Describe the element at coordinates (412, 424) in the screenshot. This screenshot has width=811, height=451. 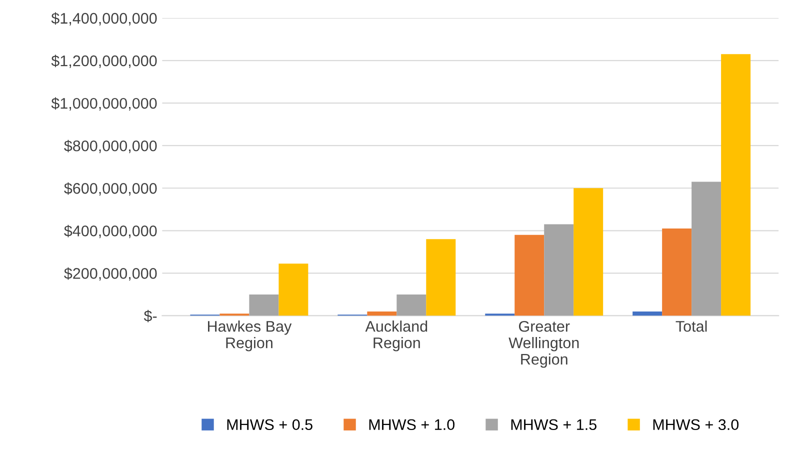
I see `legend-label: MHWS + 1.0` at that location.